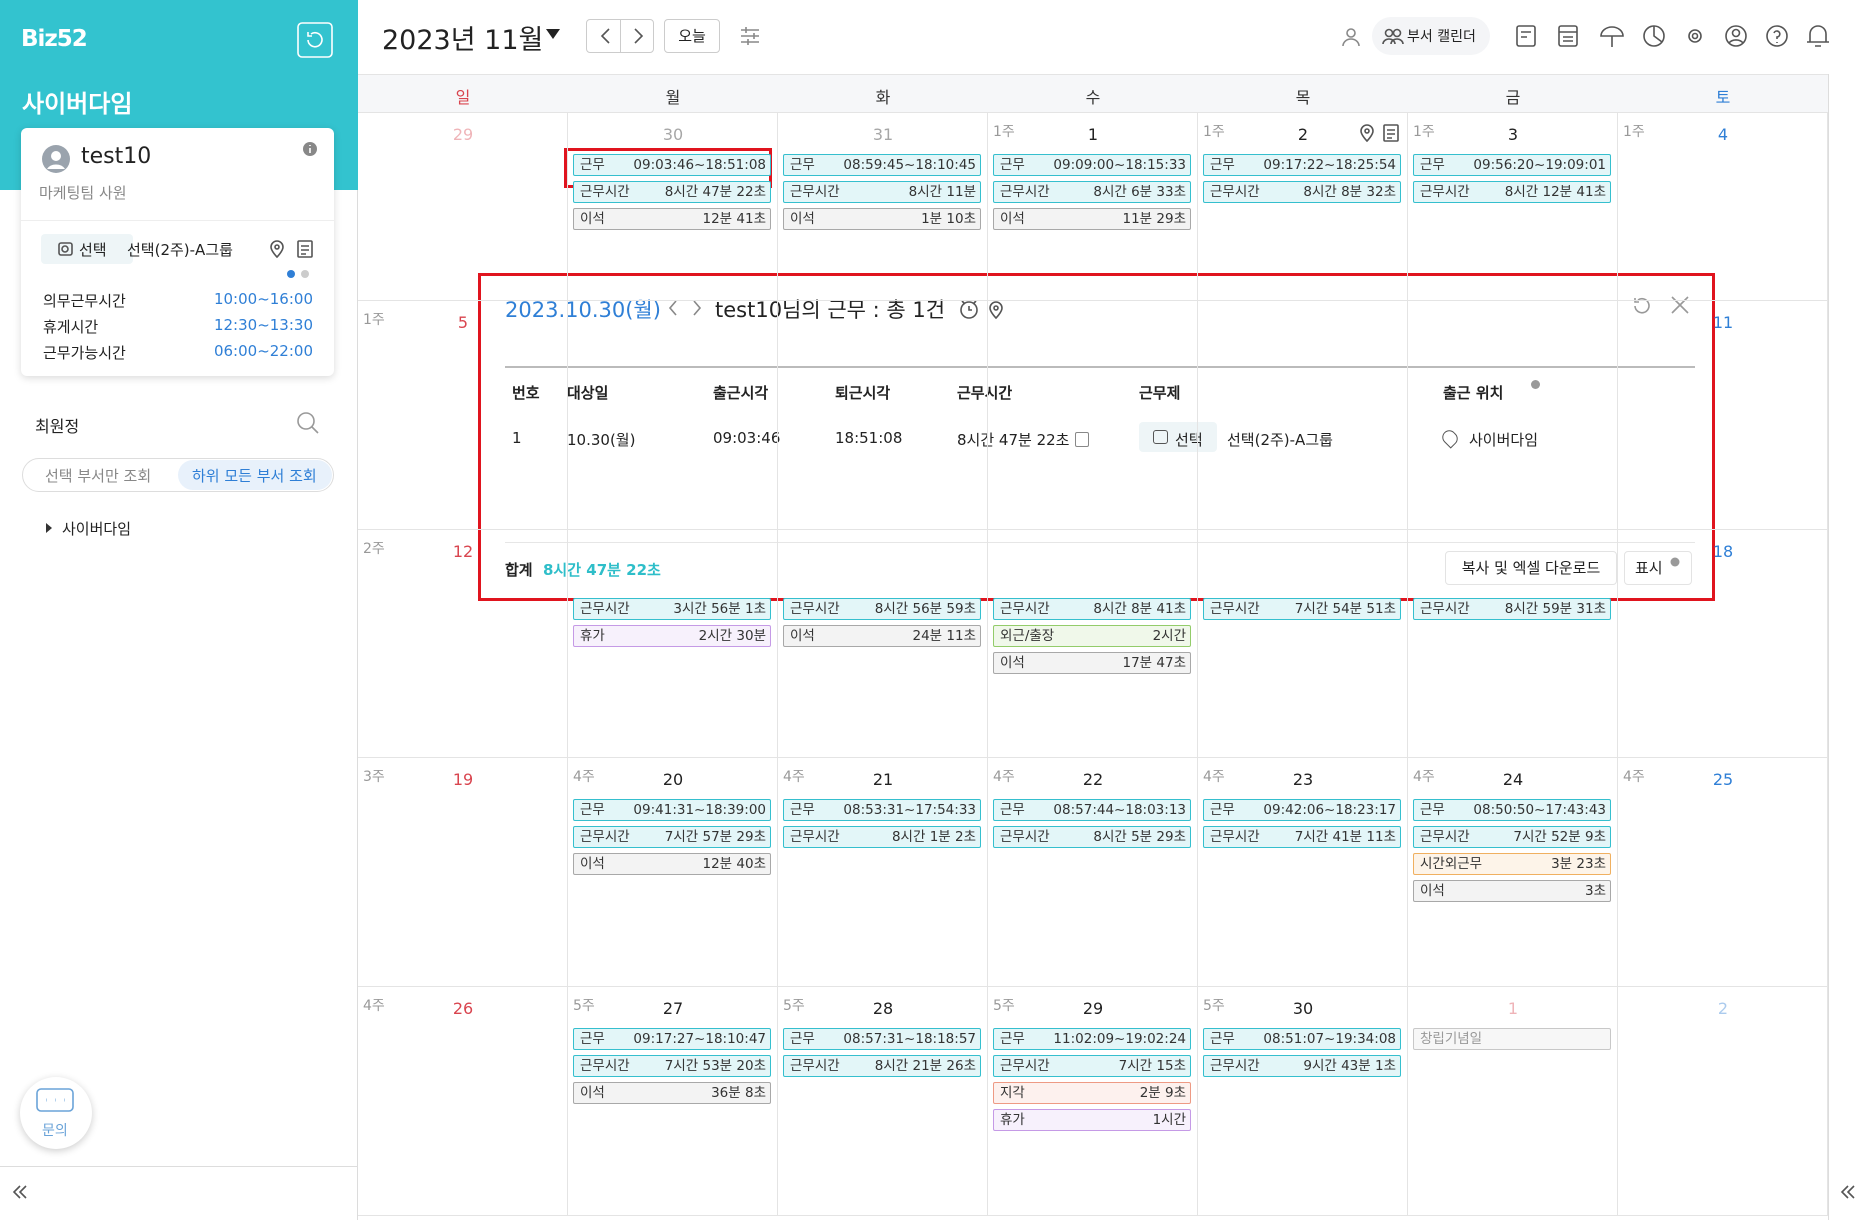 The height and width of the screenshot is (1220, 1870). What do you see at coordinates (1302, 837) in the screenshot?
I see `calendar-event: 근무시간 7시간 41분 11초` at bounding box center [1302, 837].